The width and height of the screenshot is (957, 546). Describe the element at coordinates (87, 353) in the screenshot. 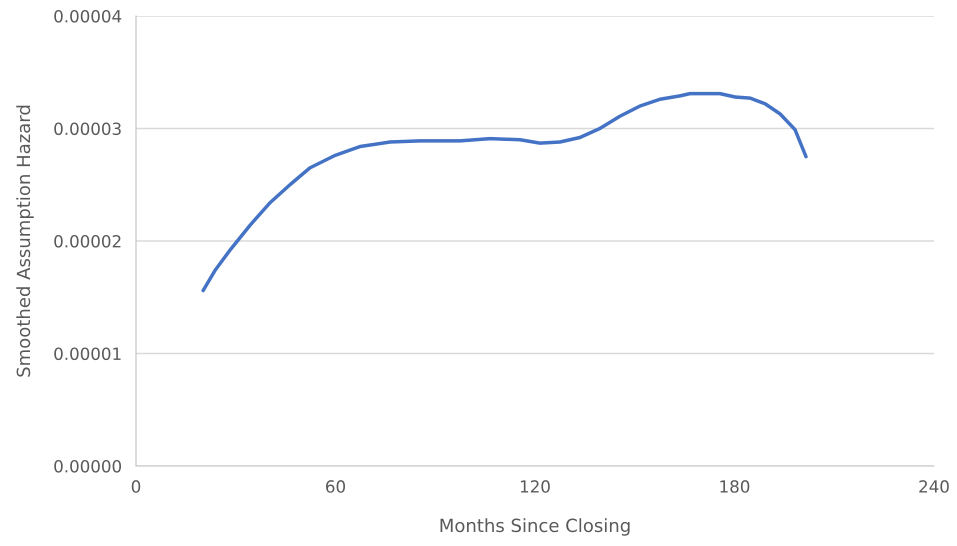

I see `y-tick-label: 0.00001` at that location.